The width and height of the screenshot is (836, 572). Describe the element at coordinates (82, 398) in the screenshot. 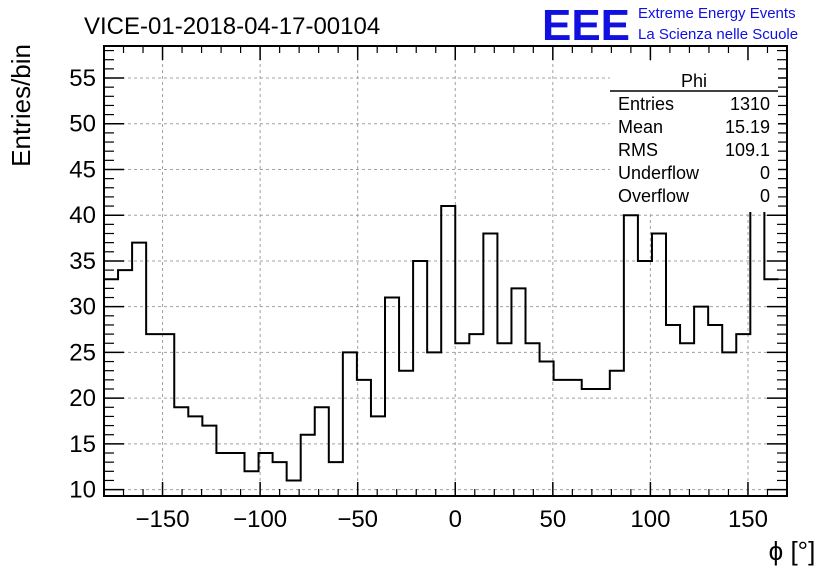

I see `y-tick-label: 20` at that location.